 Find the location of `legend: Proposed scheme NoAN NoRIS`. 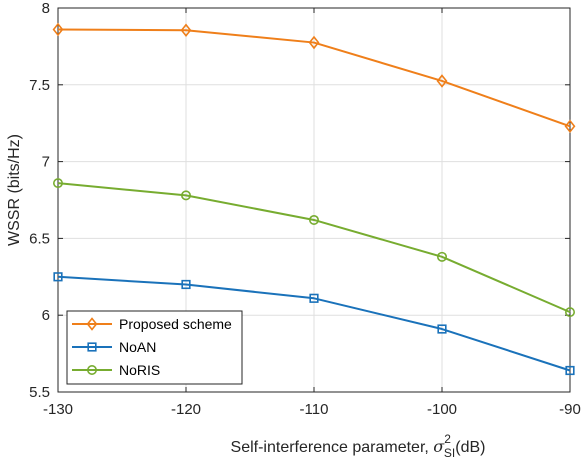

legend: Proposed scheme NoAN NoRIS is located at coordinates (154, 347).